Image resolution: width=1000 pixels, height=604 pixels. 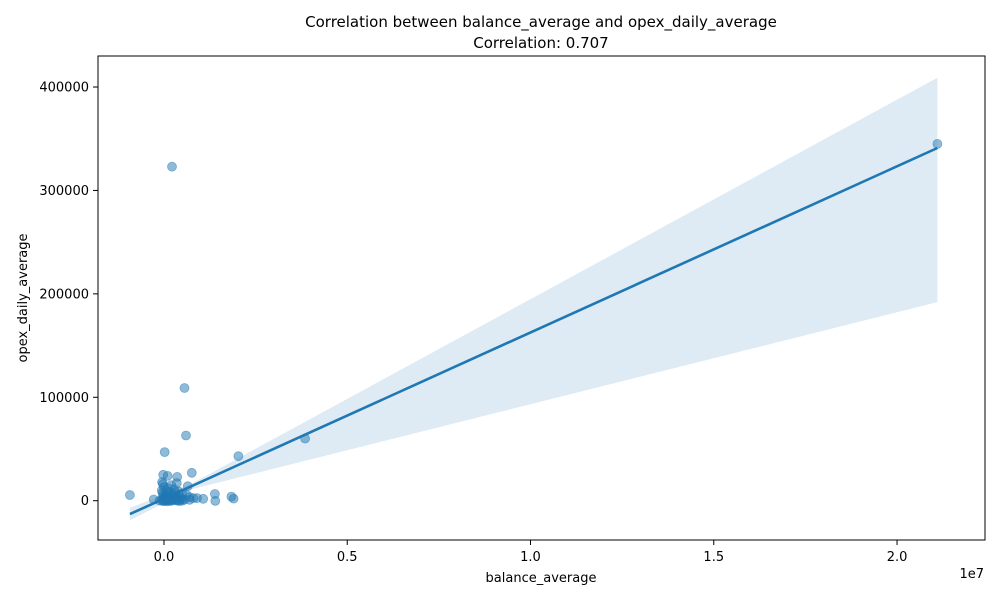 I want to click on x-axis-offset-label: 1e7, so click(x=971, y=574).